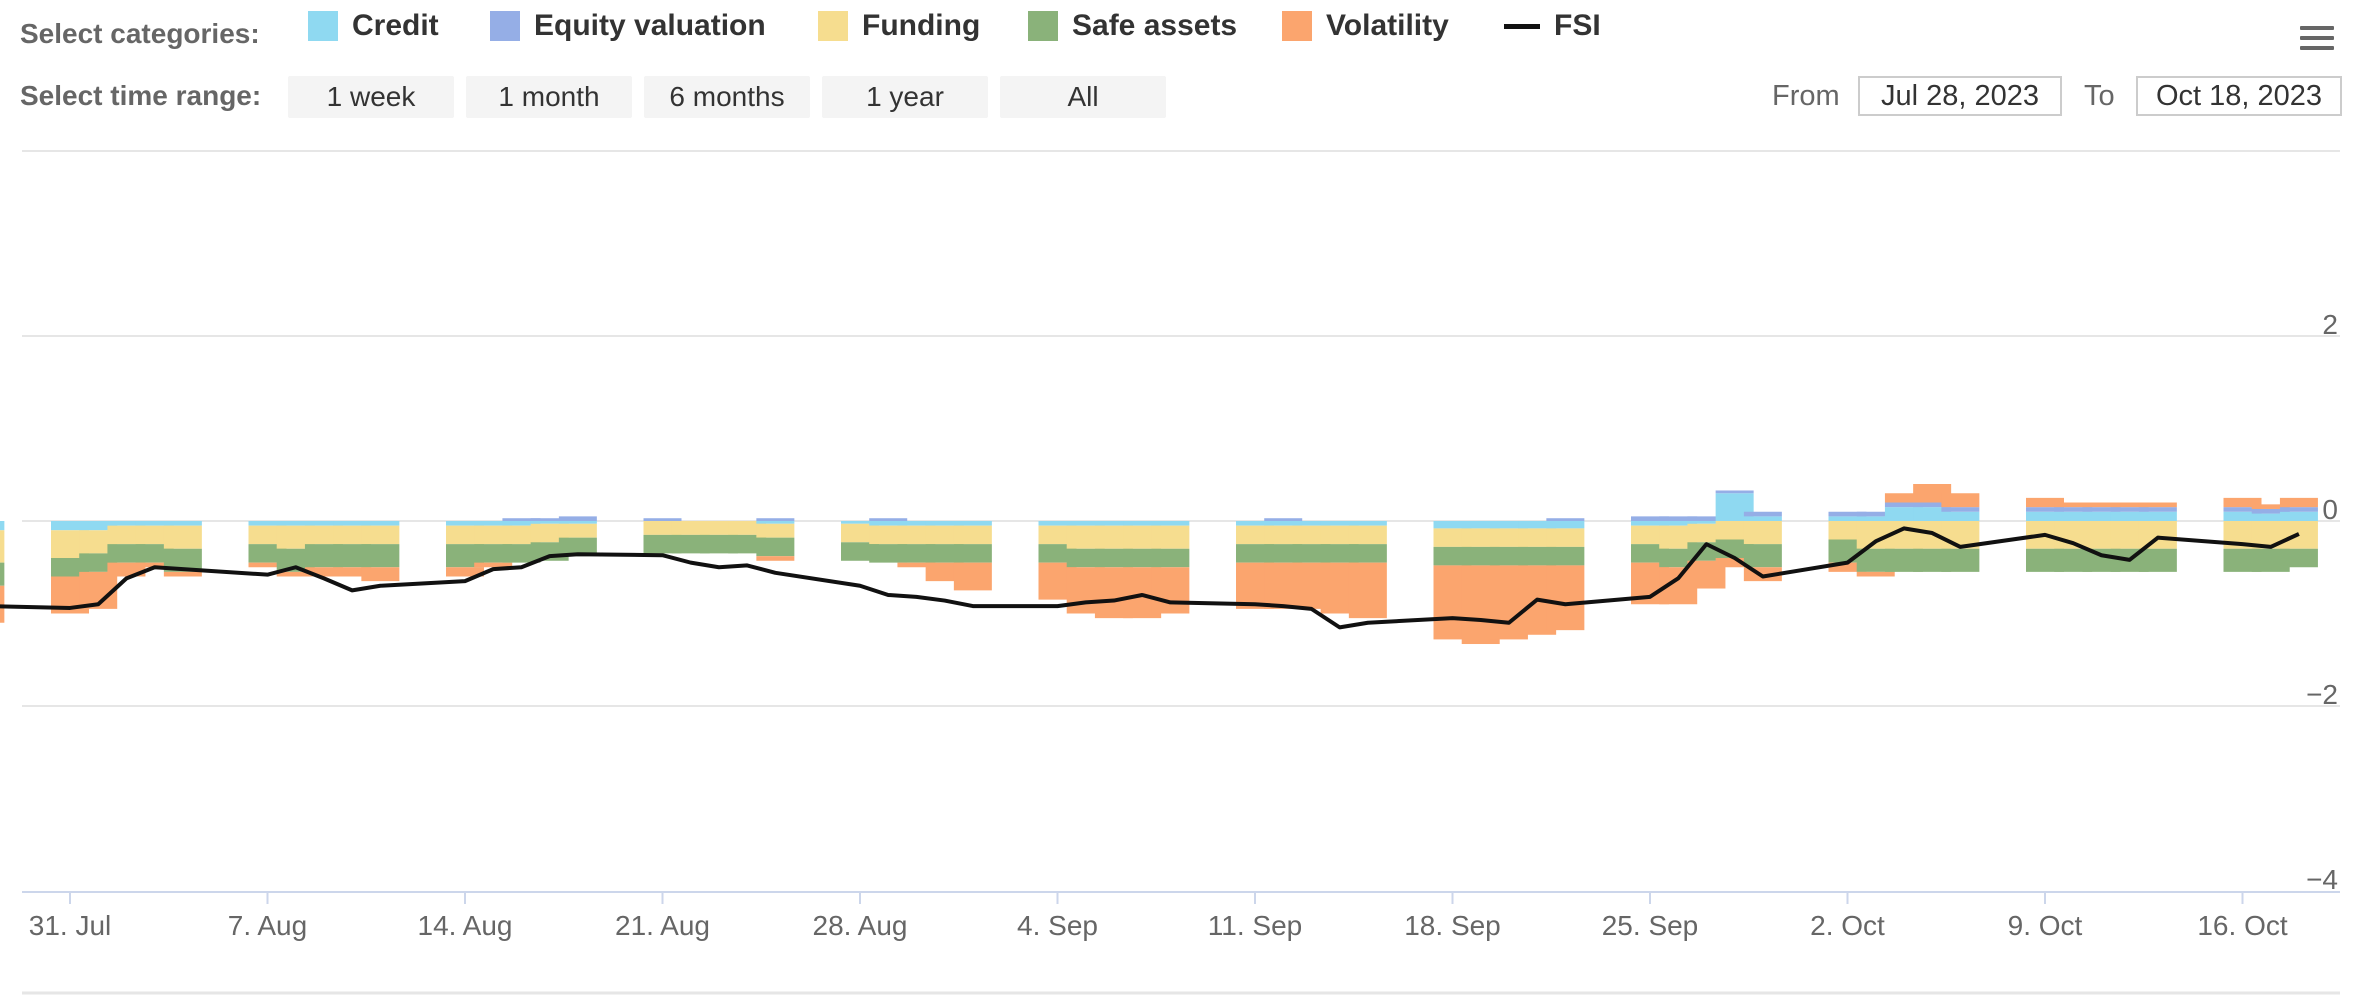 The width and height of the screenshot is (2360, 998). Describe the element at coordinates (1083, 97) in the screenshot. I see `range-button-all: All` at that location.